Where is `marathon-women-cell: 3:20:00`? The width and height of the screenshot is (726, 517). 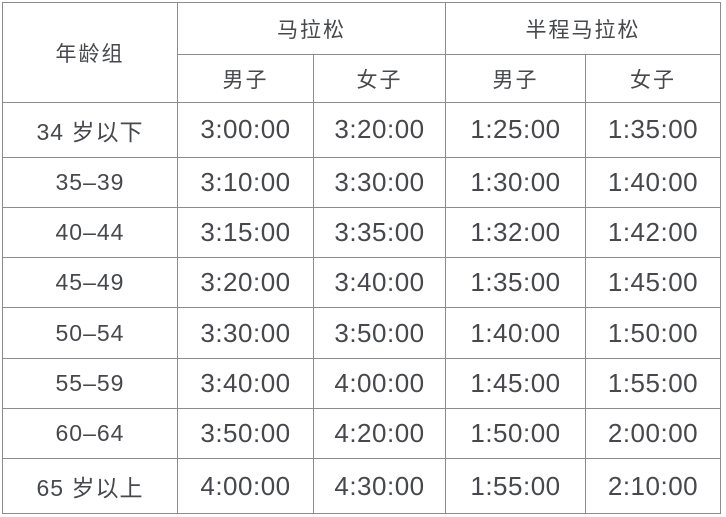
marathon-women-cell: 3:20:00 is located at coordinates (379, 130).